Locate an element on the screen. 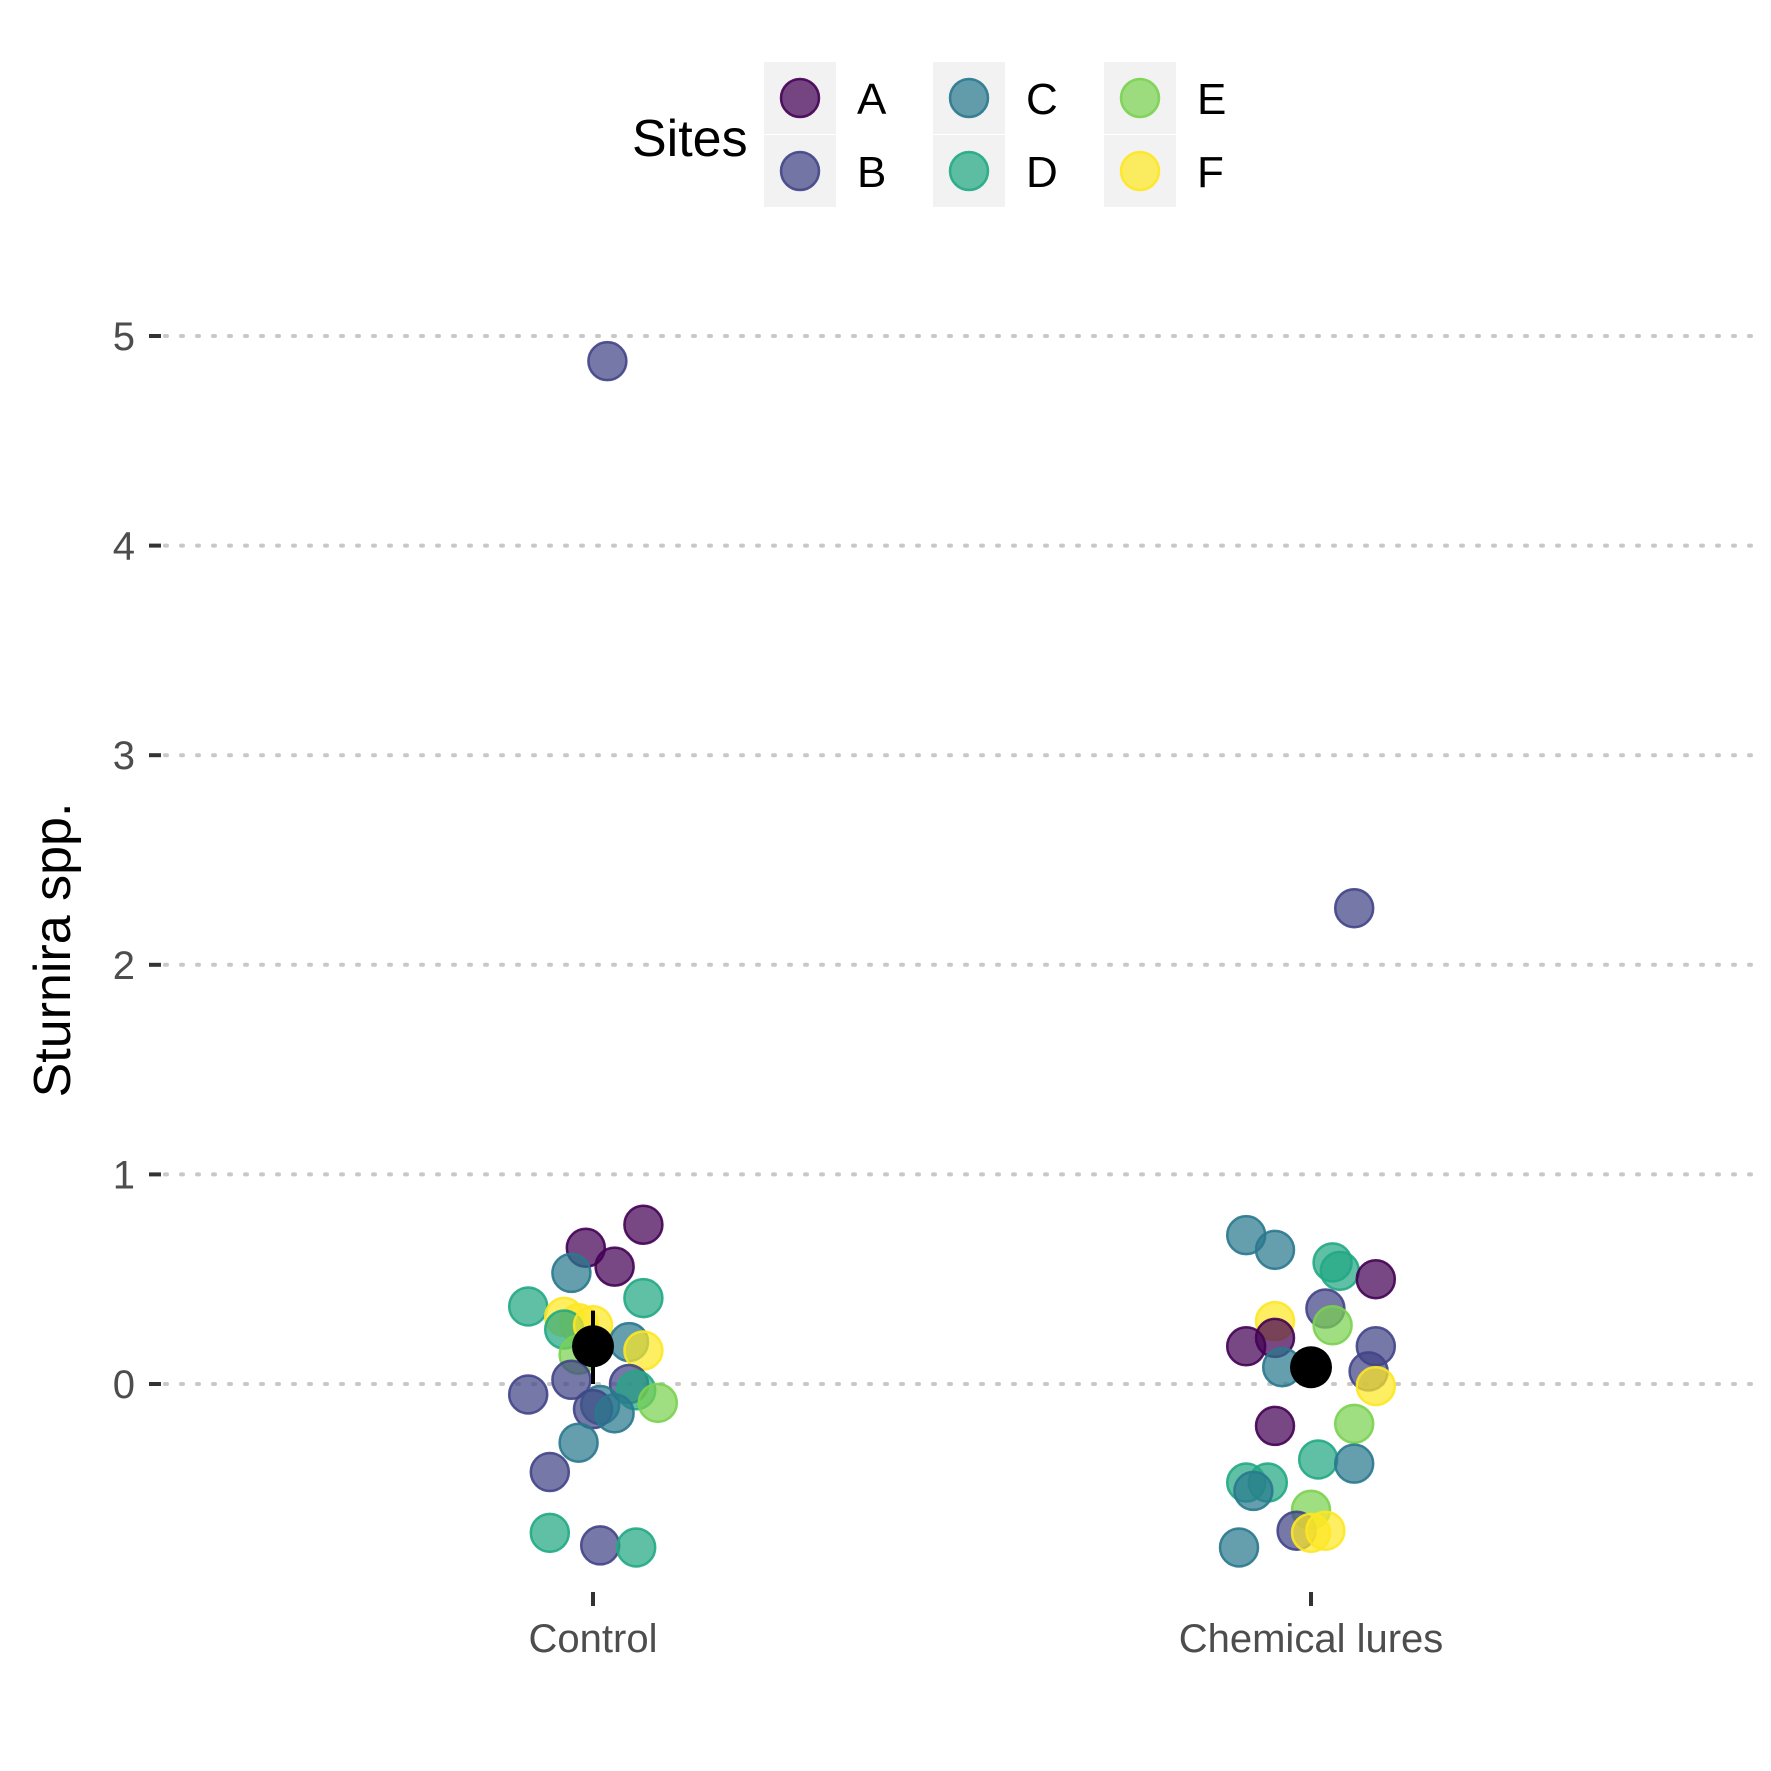 This screenshot has width=1771, height=1771. legend-label: B is located at coordinates (871, 172).